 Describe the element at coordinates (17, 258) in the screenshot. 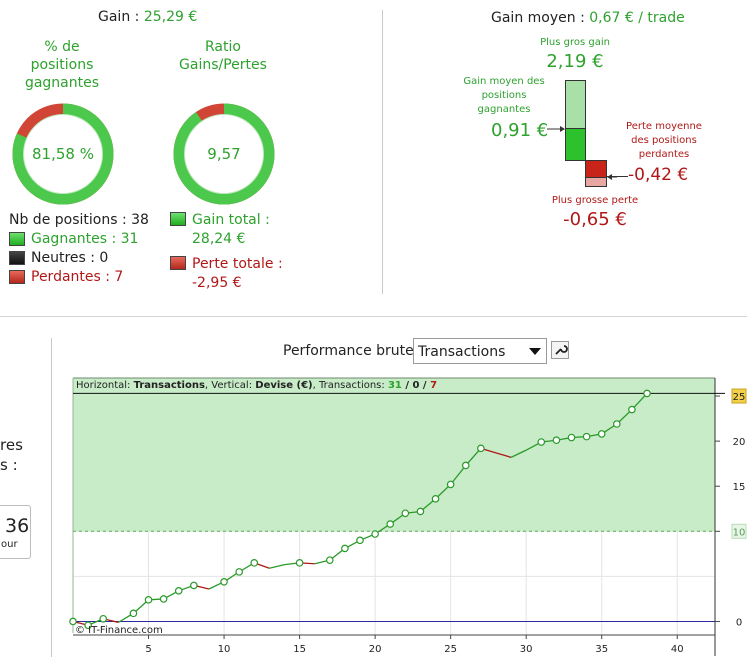

I see `neutral-swatch-icon` at that location.